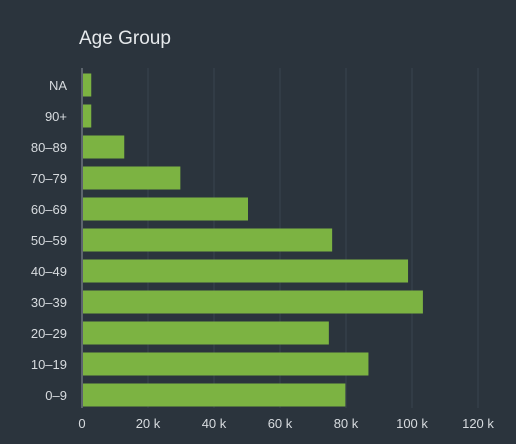 The height and width of the screenshot is (444, 516). Describe the element at coordinates (81, 423) in the screenshot. I see `x-tick-label: 0` at that location.